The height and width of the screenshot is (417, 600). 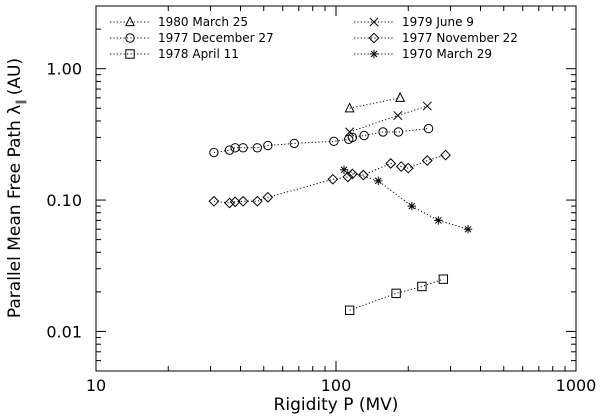 I want to click on x-tick-label: 10, so click(x=96, y=385).